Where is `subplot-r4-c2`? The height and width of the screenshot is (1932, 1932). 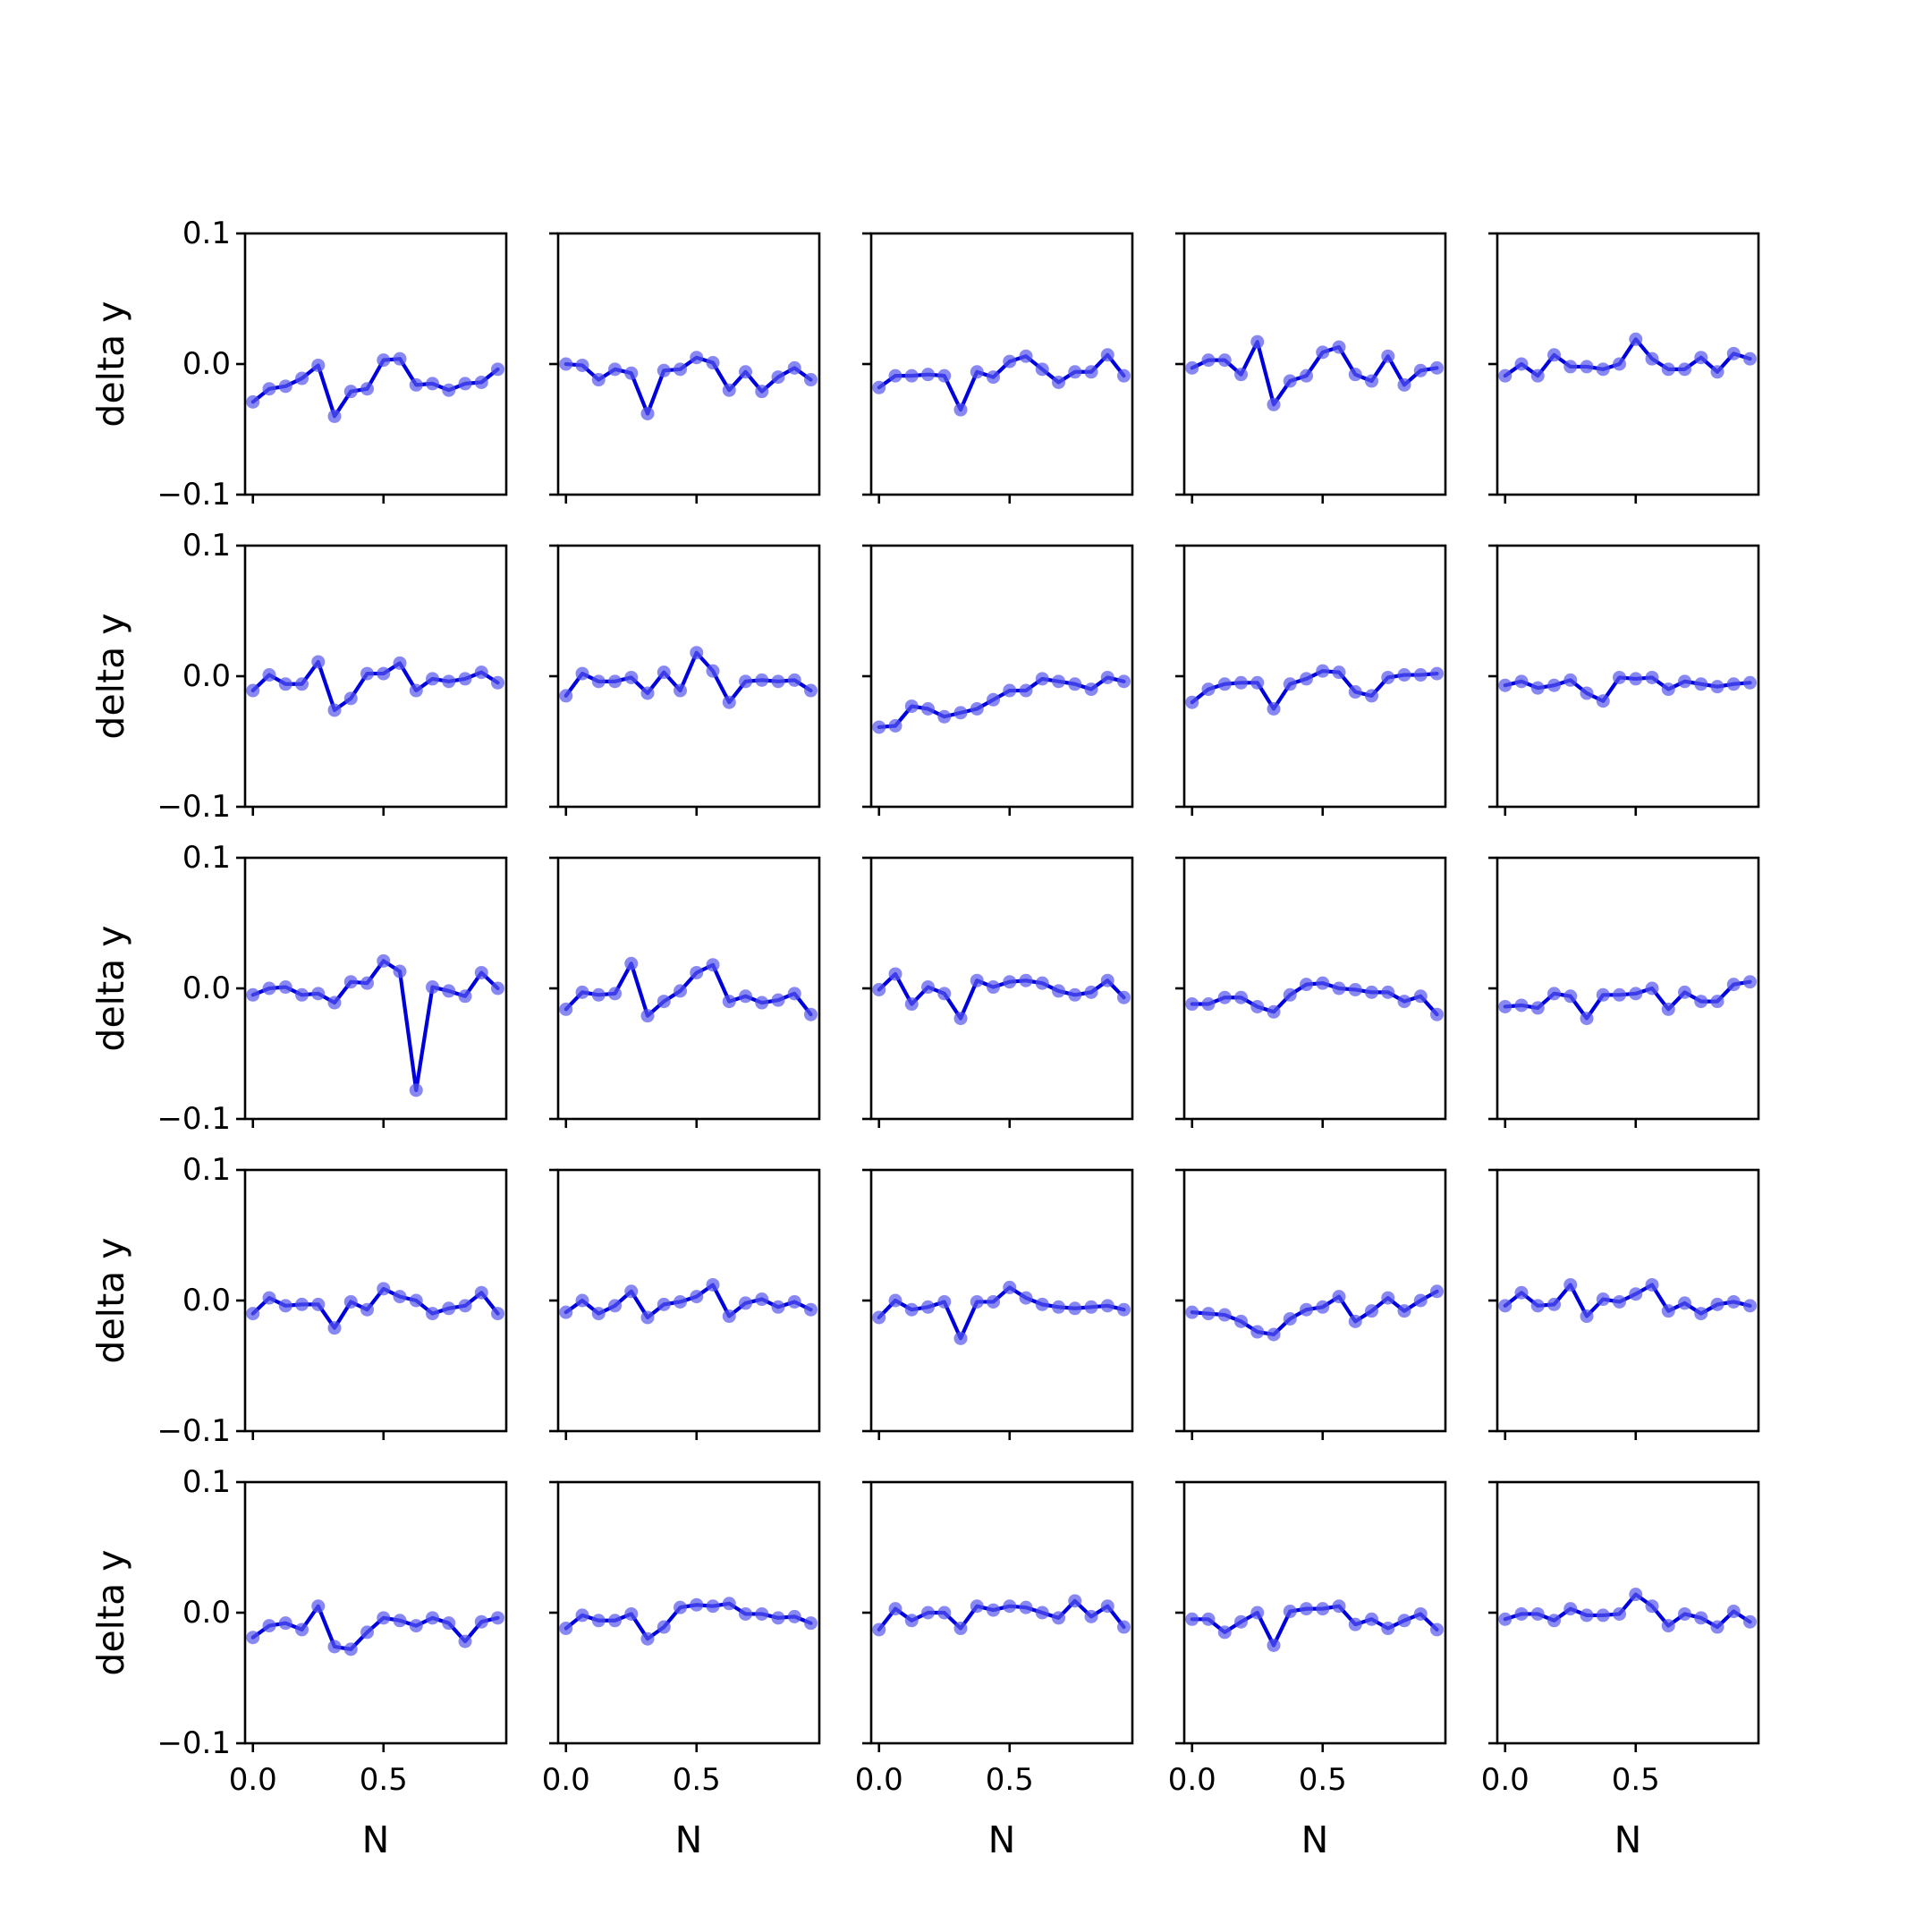
subplot-r4-c2 is located at coordinates (685, 1304).